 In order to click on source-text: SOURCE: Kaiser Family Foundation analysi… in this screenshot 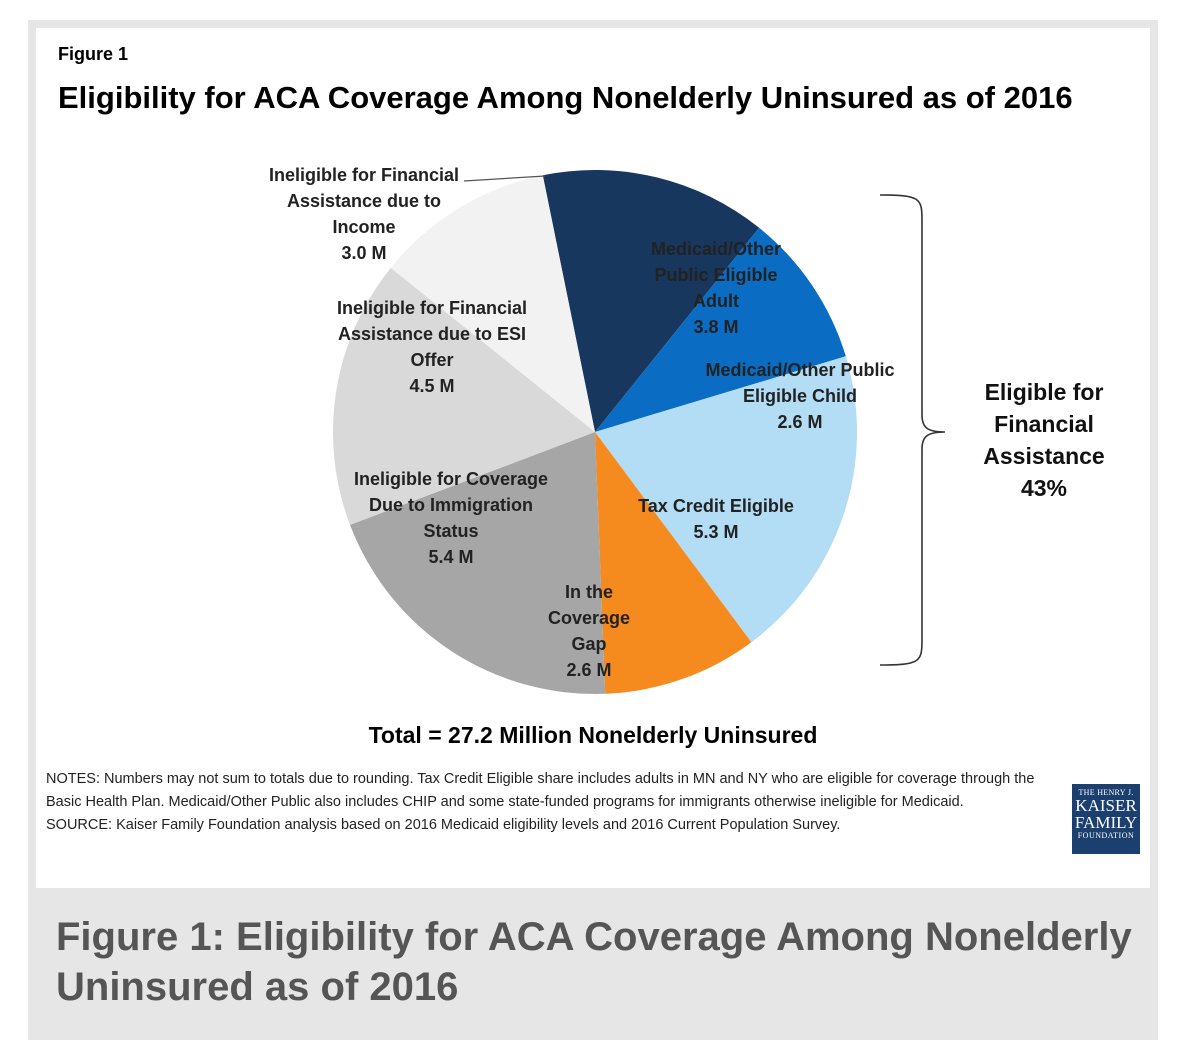, I will do `click(443, 825)`.